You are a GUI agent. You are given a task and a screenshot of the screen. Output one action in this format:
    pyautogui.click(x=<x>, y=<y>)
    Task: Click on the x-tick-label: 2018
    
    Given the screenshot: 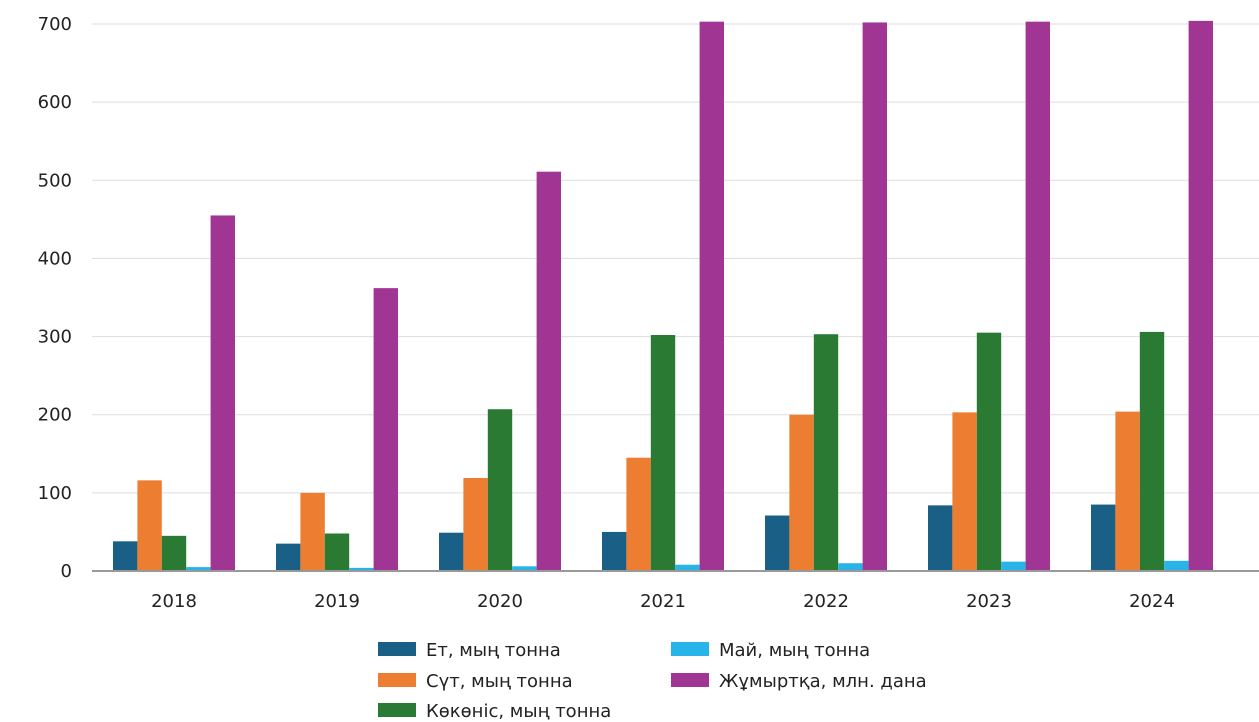 What is the action you would take?
    pyautogui.click(x=174, y=601)
    